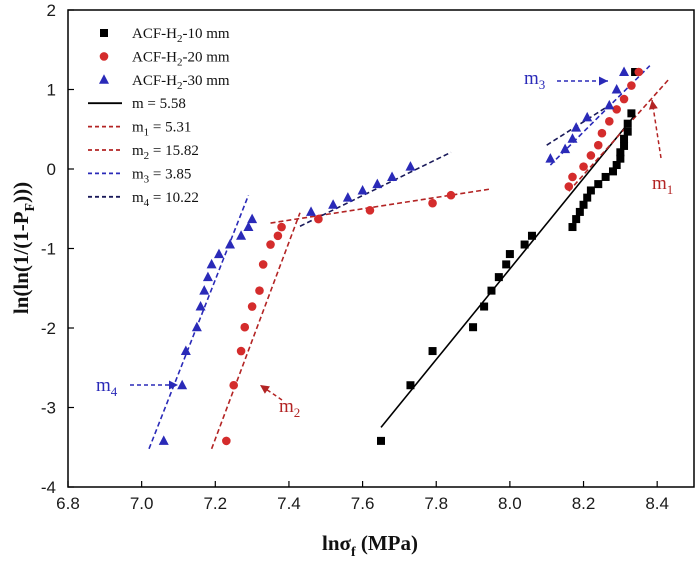 Image resolution: width=696 pixels, height=571 pixels. What do you see at coordinates (48, 408) in the screenshot?
I see `y-tick-label: -3` at bounding box center [48, 408].